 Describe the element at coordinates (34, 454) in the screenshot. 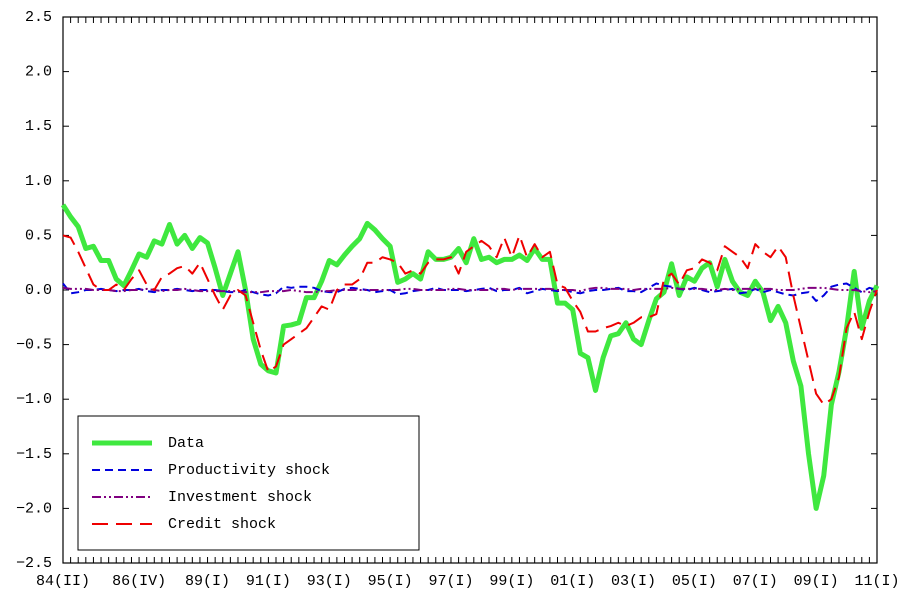

I see `y-tick-label: −1.5` at that location.